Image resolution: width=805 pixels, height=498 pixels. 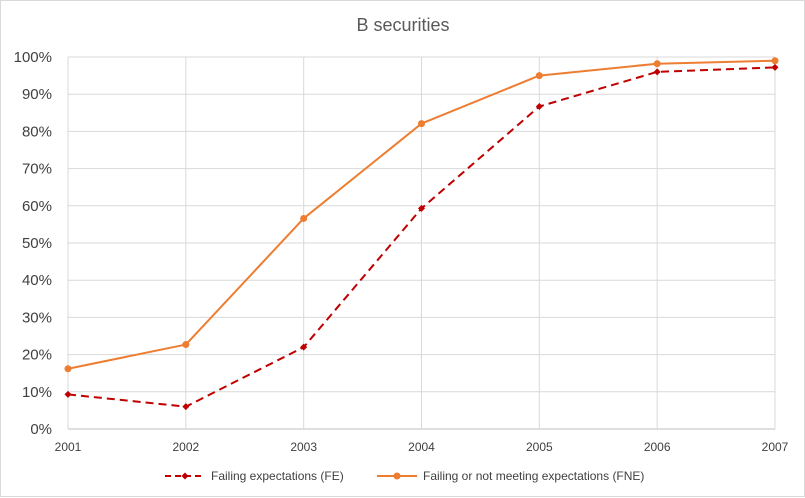 I want to click on x-tick-label-2002: 2002, so click(x=185, y=447).